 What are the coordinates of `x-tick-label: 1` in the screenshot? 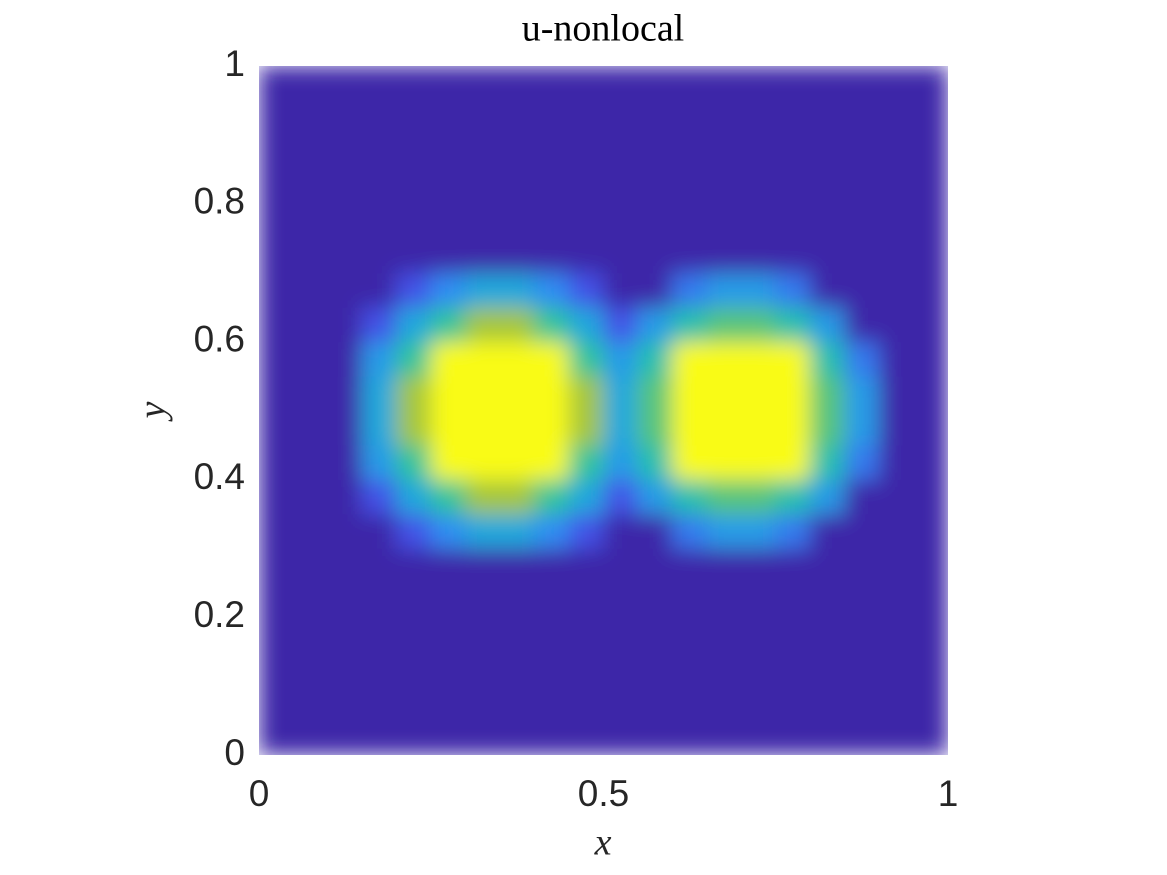 It's located at (948, 793).